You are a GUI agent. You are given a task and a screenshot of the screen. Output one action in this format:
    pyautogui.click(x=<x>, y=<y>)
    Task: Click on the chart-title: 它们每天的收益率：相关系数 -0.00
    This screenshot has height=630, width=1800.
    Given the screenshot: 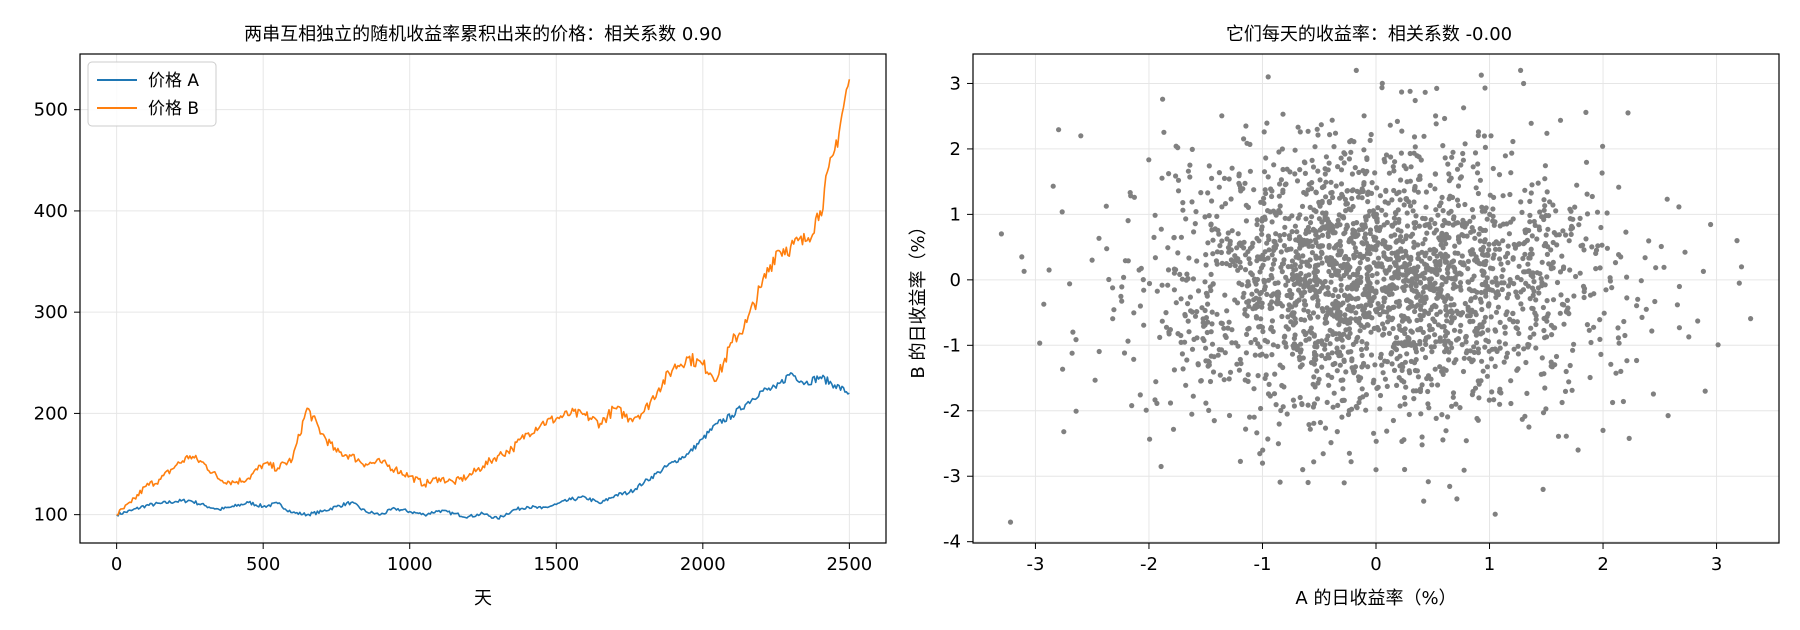 What is the action you would take?
    pyautogui.click(x=1369, y=34)
    